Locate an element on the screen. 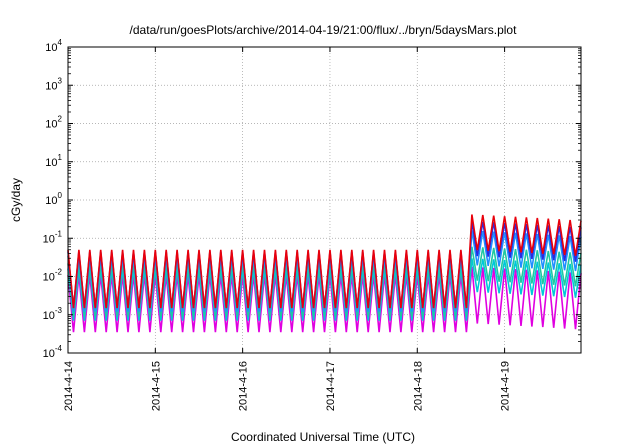 Image resolution: width=640 pixels, height=448 pixels. x-tick-label: 2014-4-15 is located at coordinates (156, 386).